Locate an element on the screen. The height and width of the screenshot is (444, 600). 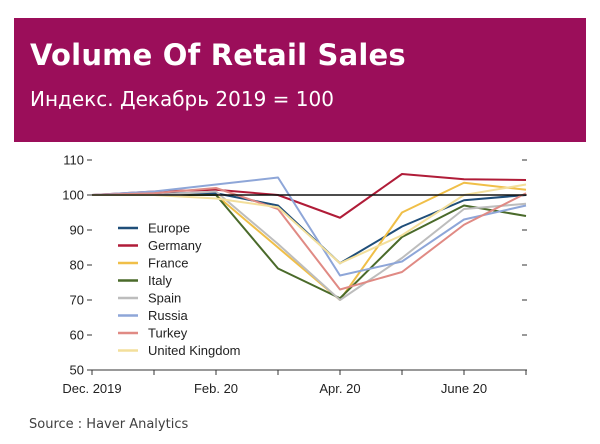
legend-label: France is located at coordinates (168, 263).